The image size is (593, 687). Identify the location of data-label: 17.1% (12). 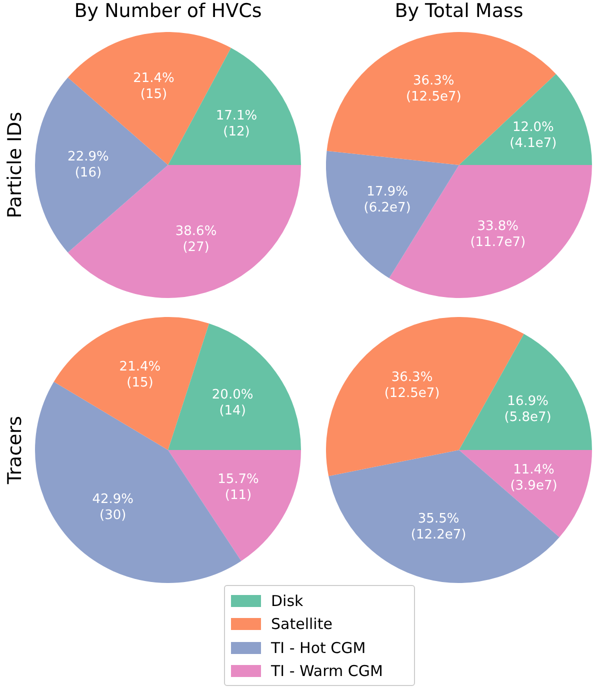
(237, 124).